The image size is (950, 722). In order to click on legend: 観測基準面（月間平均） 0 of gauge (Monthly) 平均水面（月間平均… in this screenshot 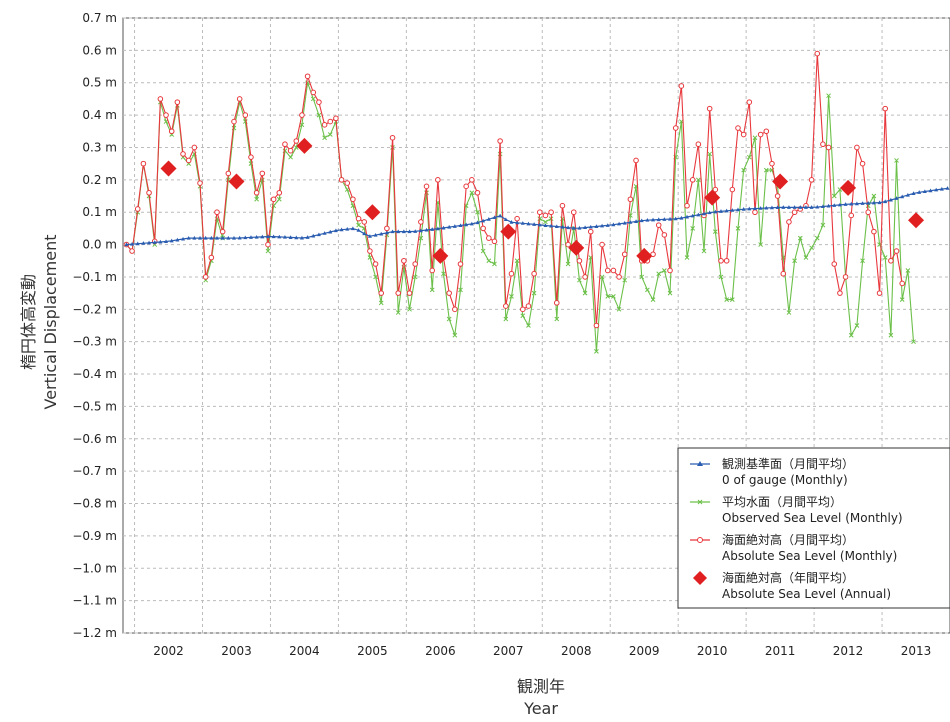, I will do `click(813, 528)`.